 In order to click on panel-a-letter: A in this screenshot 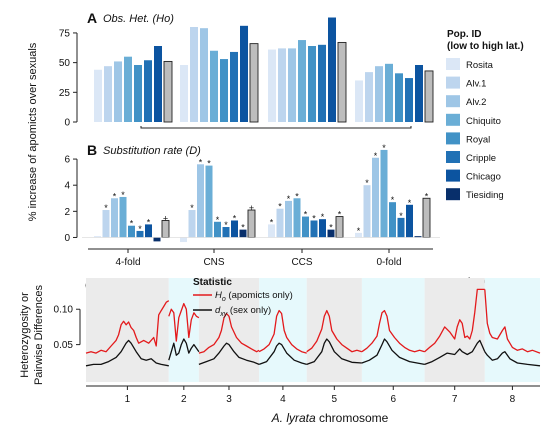, I will do `click(92, 18)`.